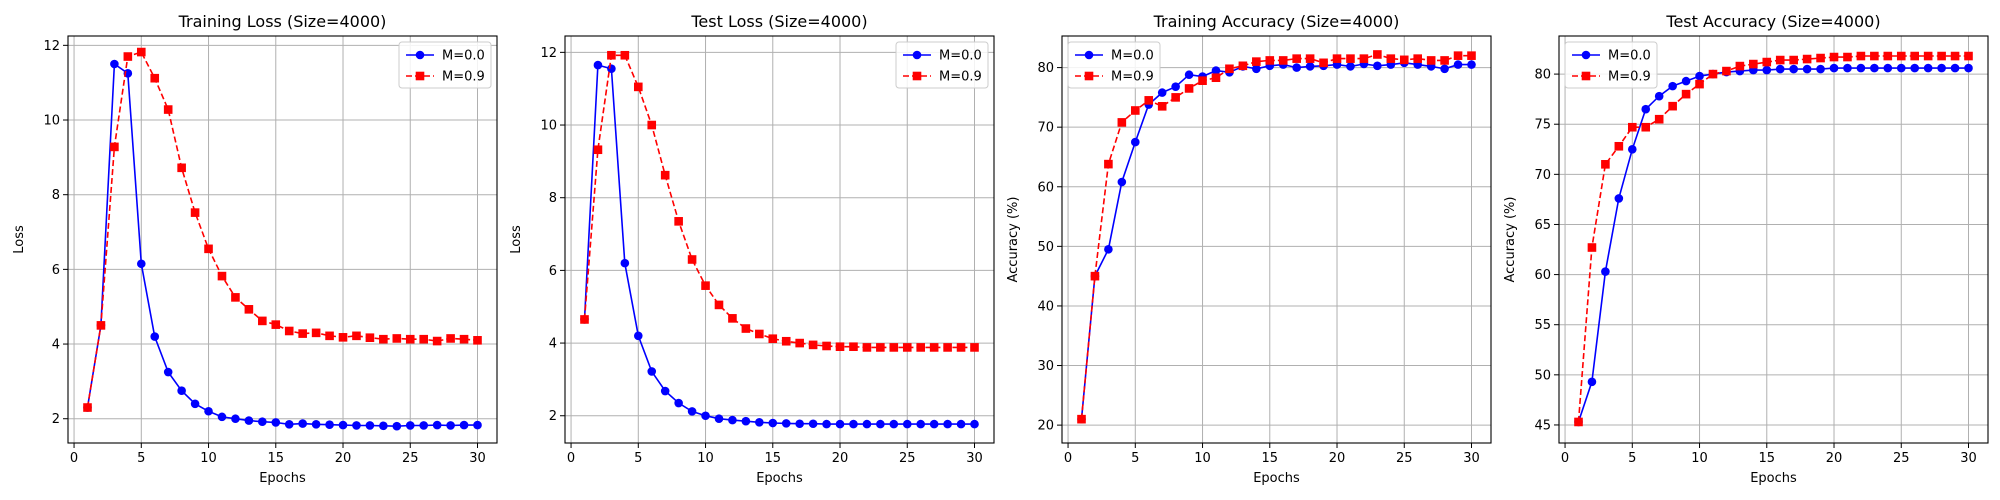 The width and height of the screenshot is (2000, 500). What do you see at coordinates (463, 56) in the screenshot?
I see `legend-label: M=0.0` at bounding box center [463, 56].